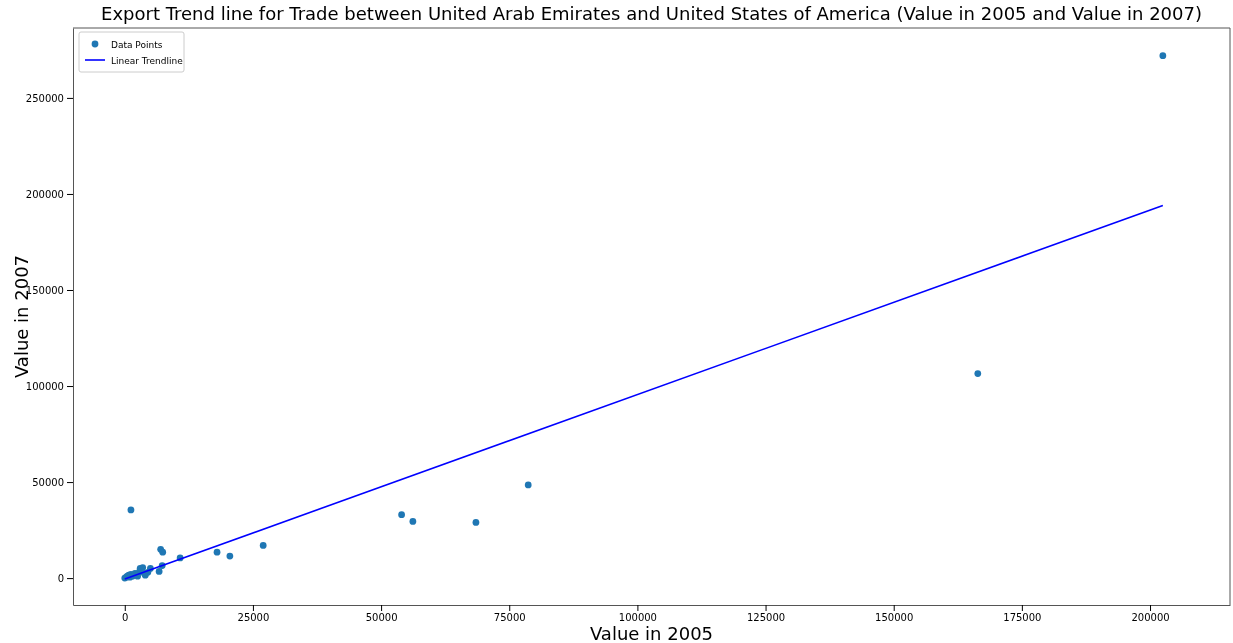 The width and height of the screenshot is (1233, 643). Describe the element at coordinates (509, 618) in the screenshot. I see `x-tick-label: 75000` at that location.